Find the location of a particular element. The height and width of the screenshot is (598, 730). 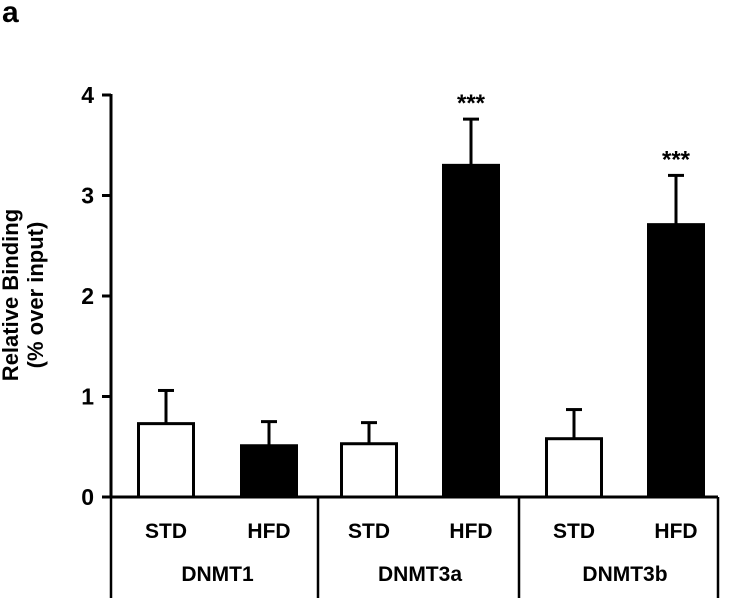

group-label: DNMT1 is located at coordinates (217, 574).